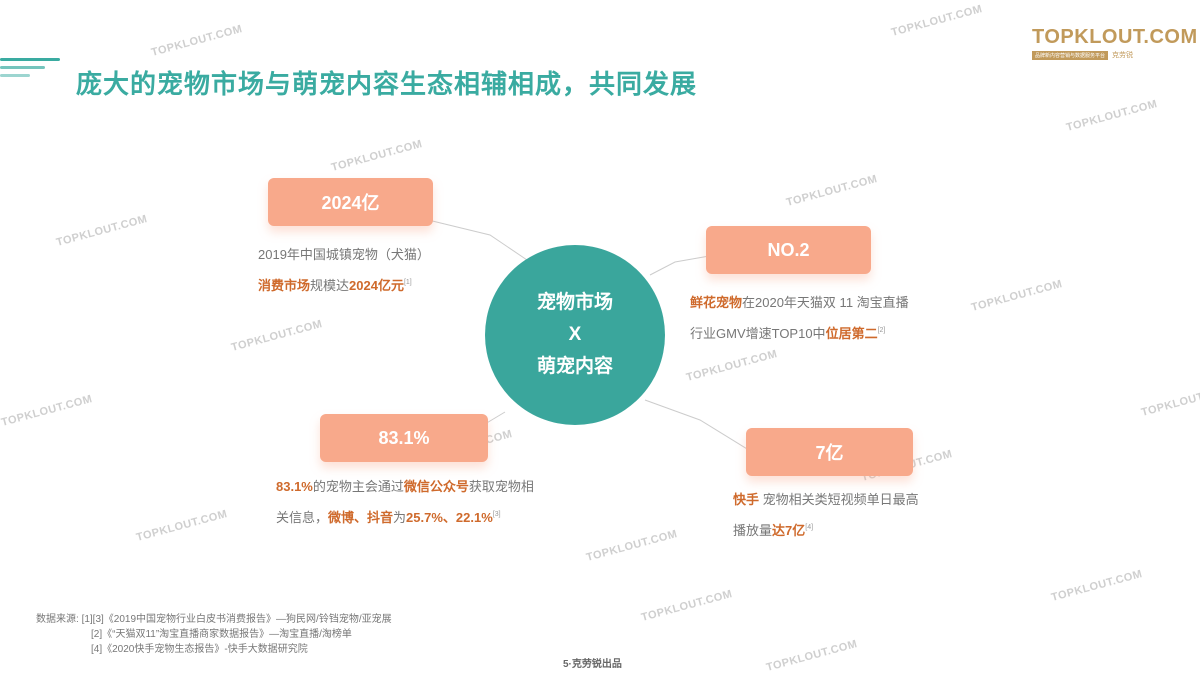 This screenshot has height=675, width=1200. Describe the element at coordinates (404, 438) in the screenshot. I see `stat-box-wechat: 83.1%` at that location.